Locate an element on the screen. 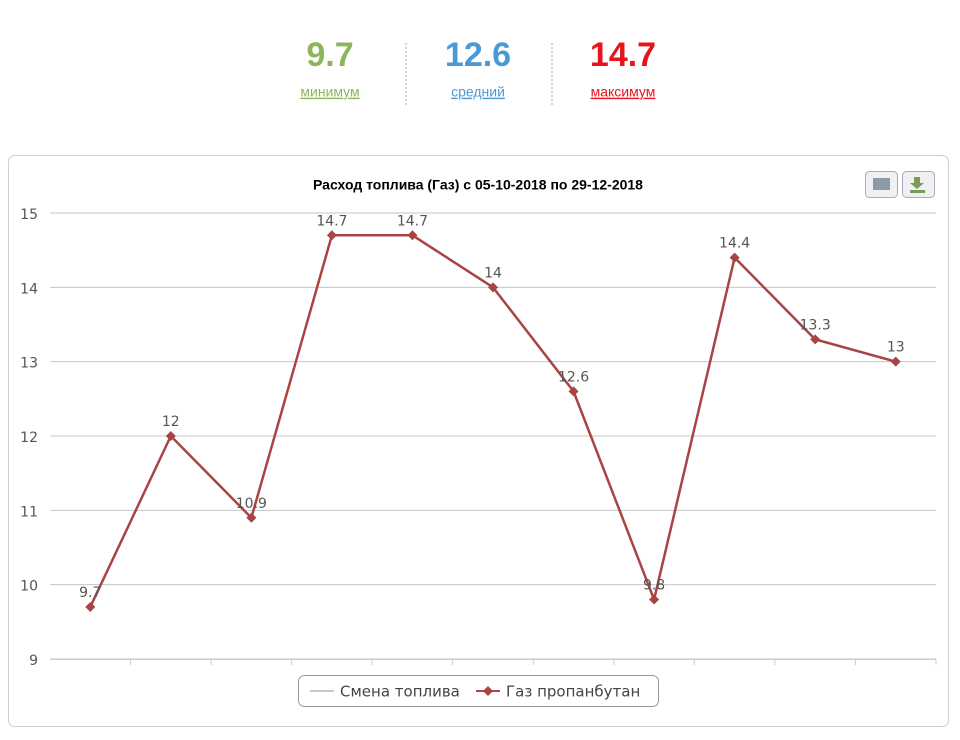  y-tick-label: 12 is located at coordinates (29, 438).